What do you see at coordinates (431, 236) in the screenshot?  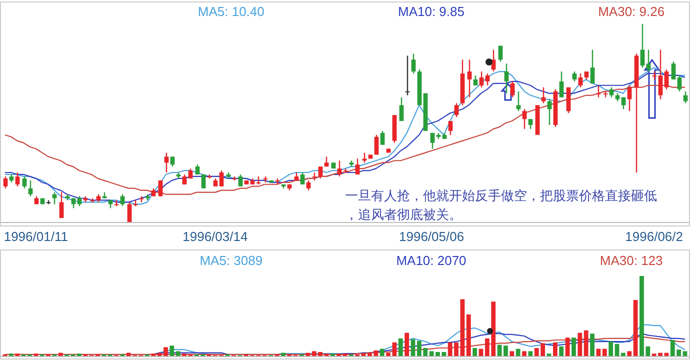 I see `x-tick-label: 1996/05/06` at bounding box center [431, 236].